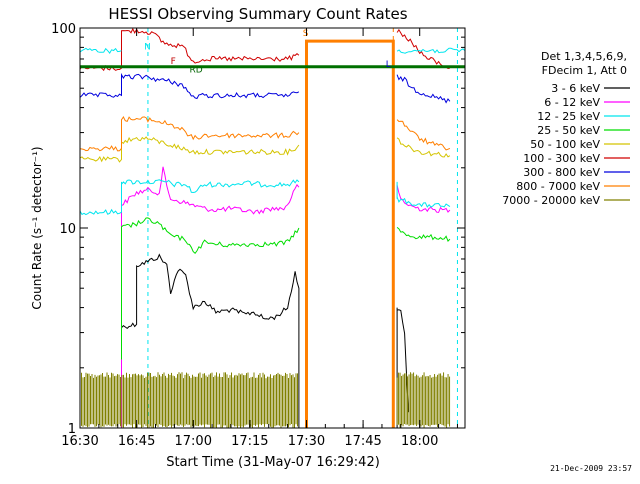 The height and width of the screenshot is (484, 640). What do you see at coordinates (591, 468) in the screenshot?
I see `timestamp: 21-Dec-2009 23:57` at bounding box center [591, 468].